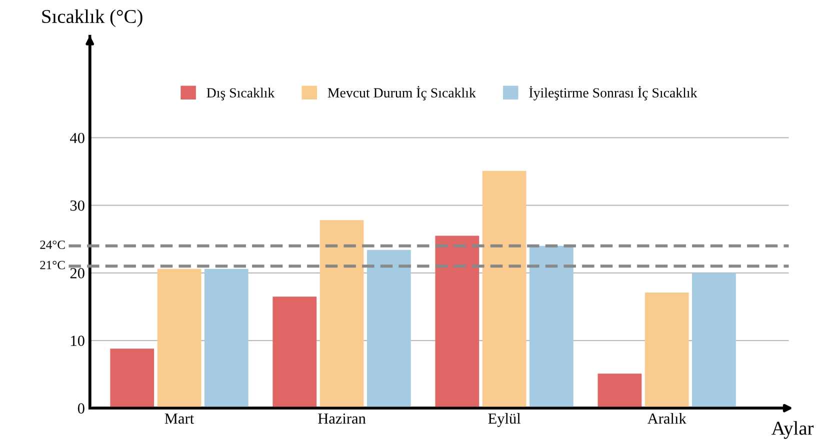 This screenshot has height=448, width=832. I want to click on y-tick-label: 40, so click(77, 138).